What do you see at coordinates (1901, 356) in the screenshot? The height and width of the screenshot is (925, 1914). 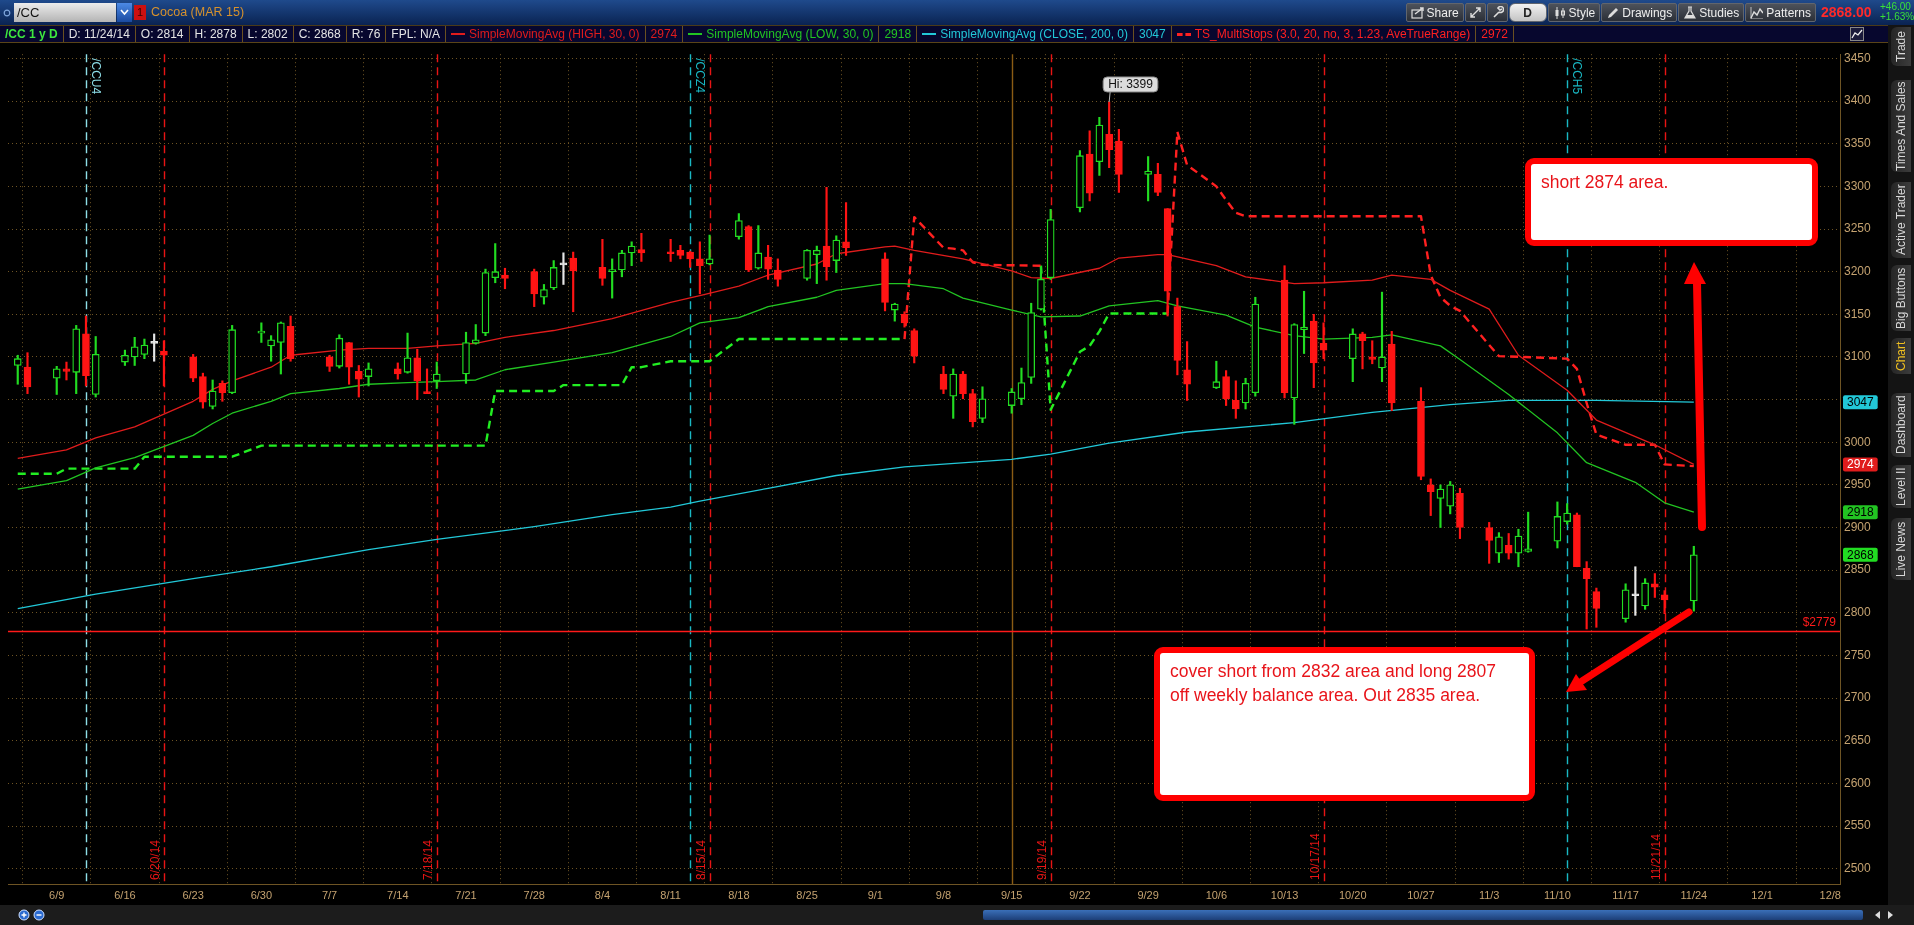 I see `text: Chart` at bounding box center [1901, 356].